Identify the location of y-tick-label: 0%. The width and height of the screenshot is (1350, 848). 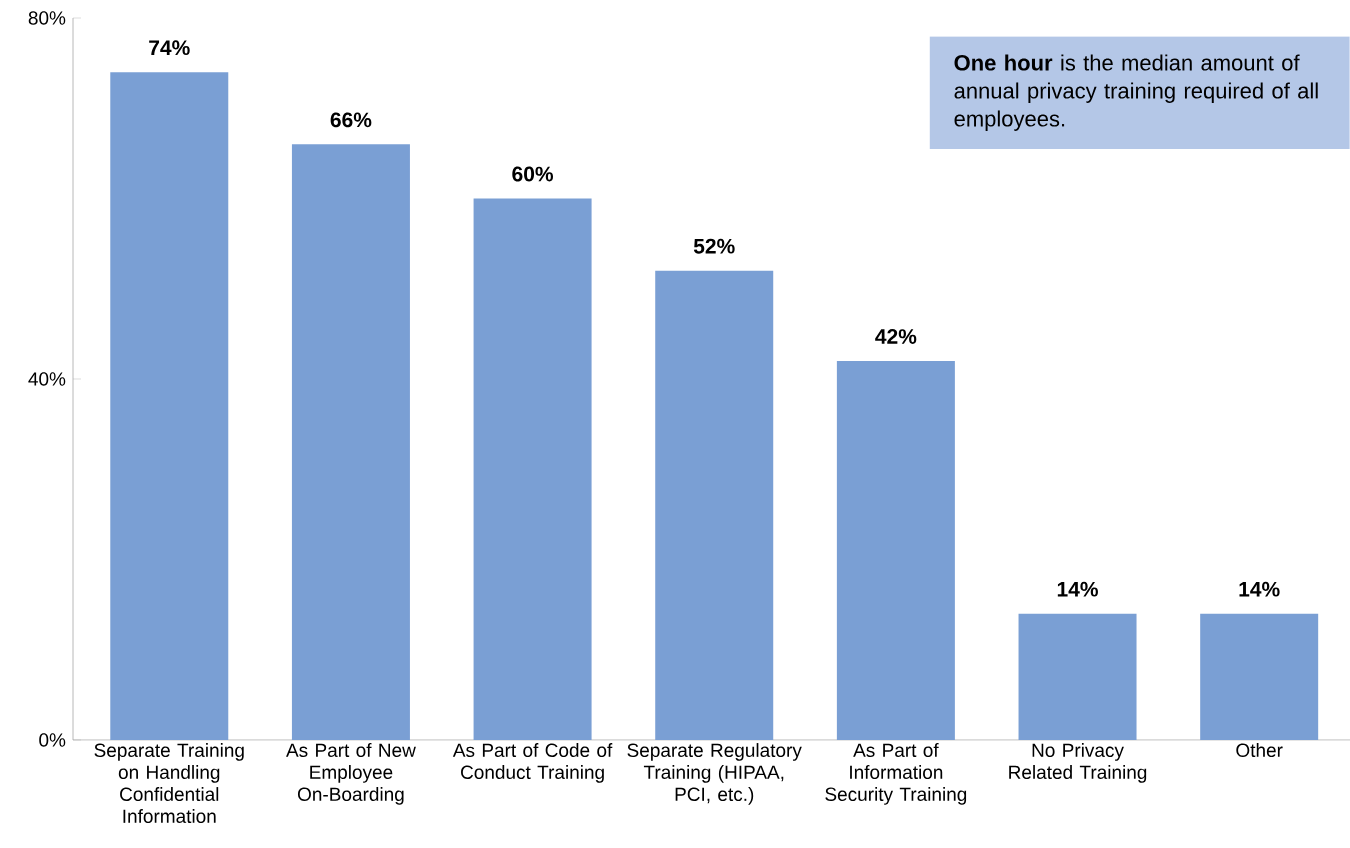
(52, 740).